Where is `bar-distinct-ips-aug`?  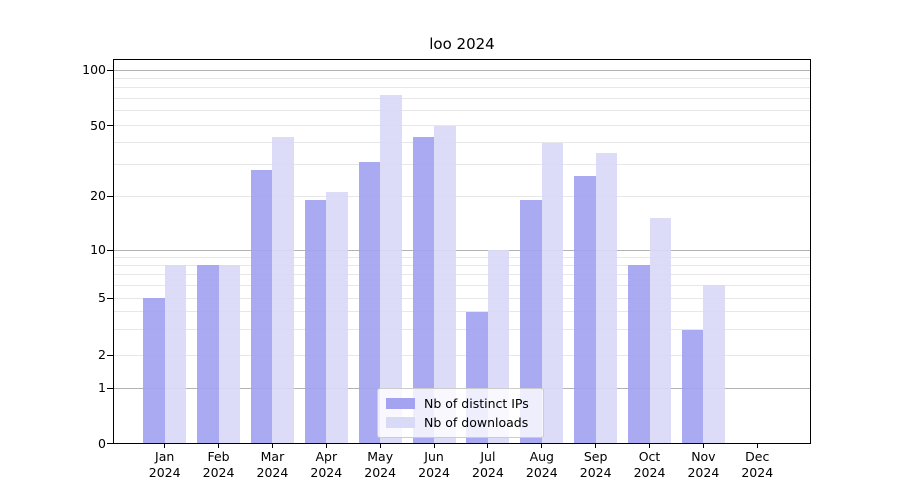 bar-distinct-ips-aug is located at coordinates (531, 321).